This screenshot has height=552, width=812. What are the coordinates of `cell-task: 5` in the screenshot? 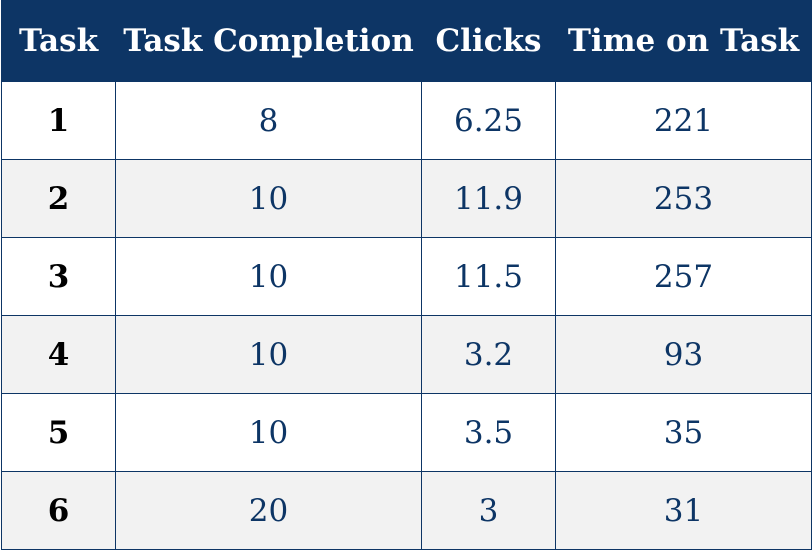 It's located at (58, 432).